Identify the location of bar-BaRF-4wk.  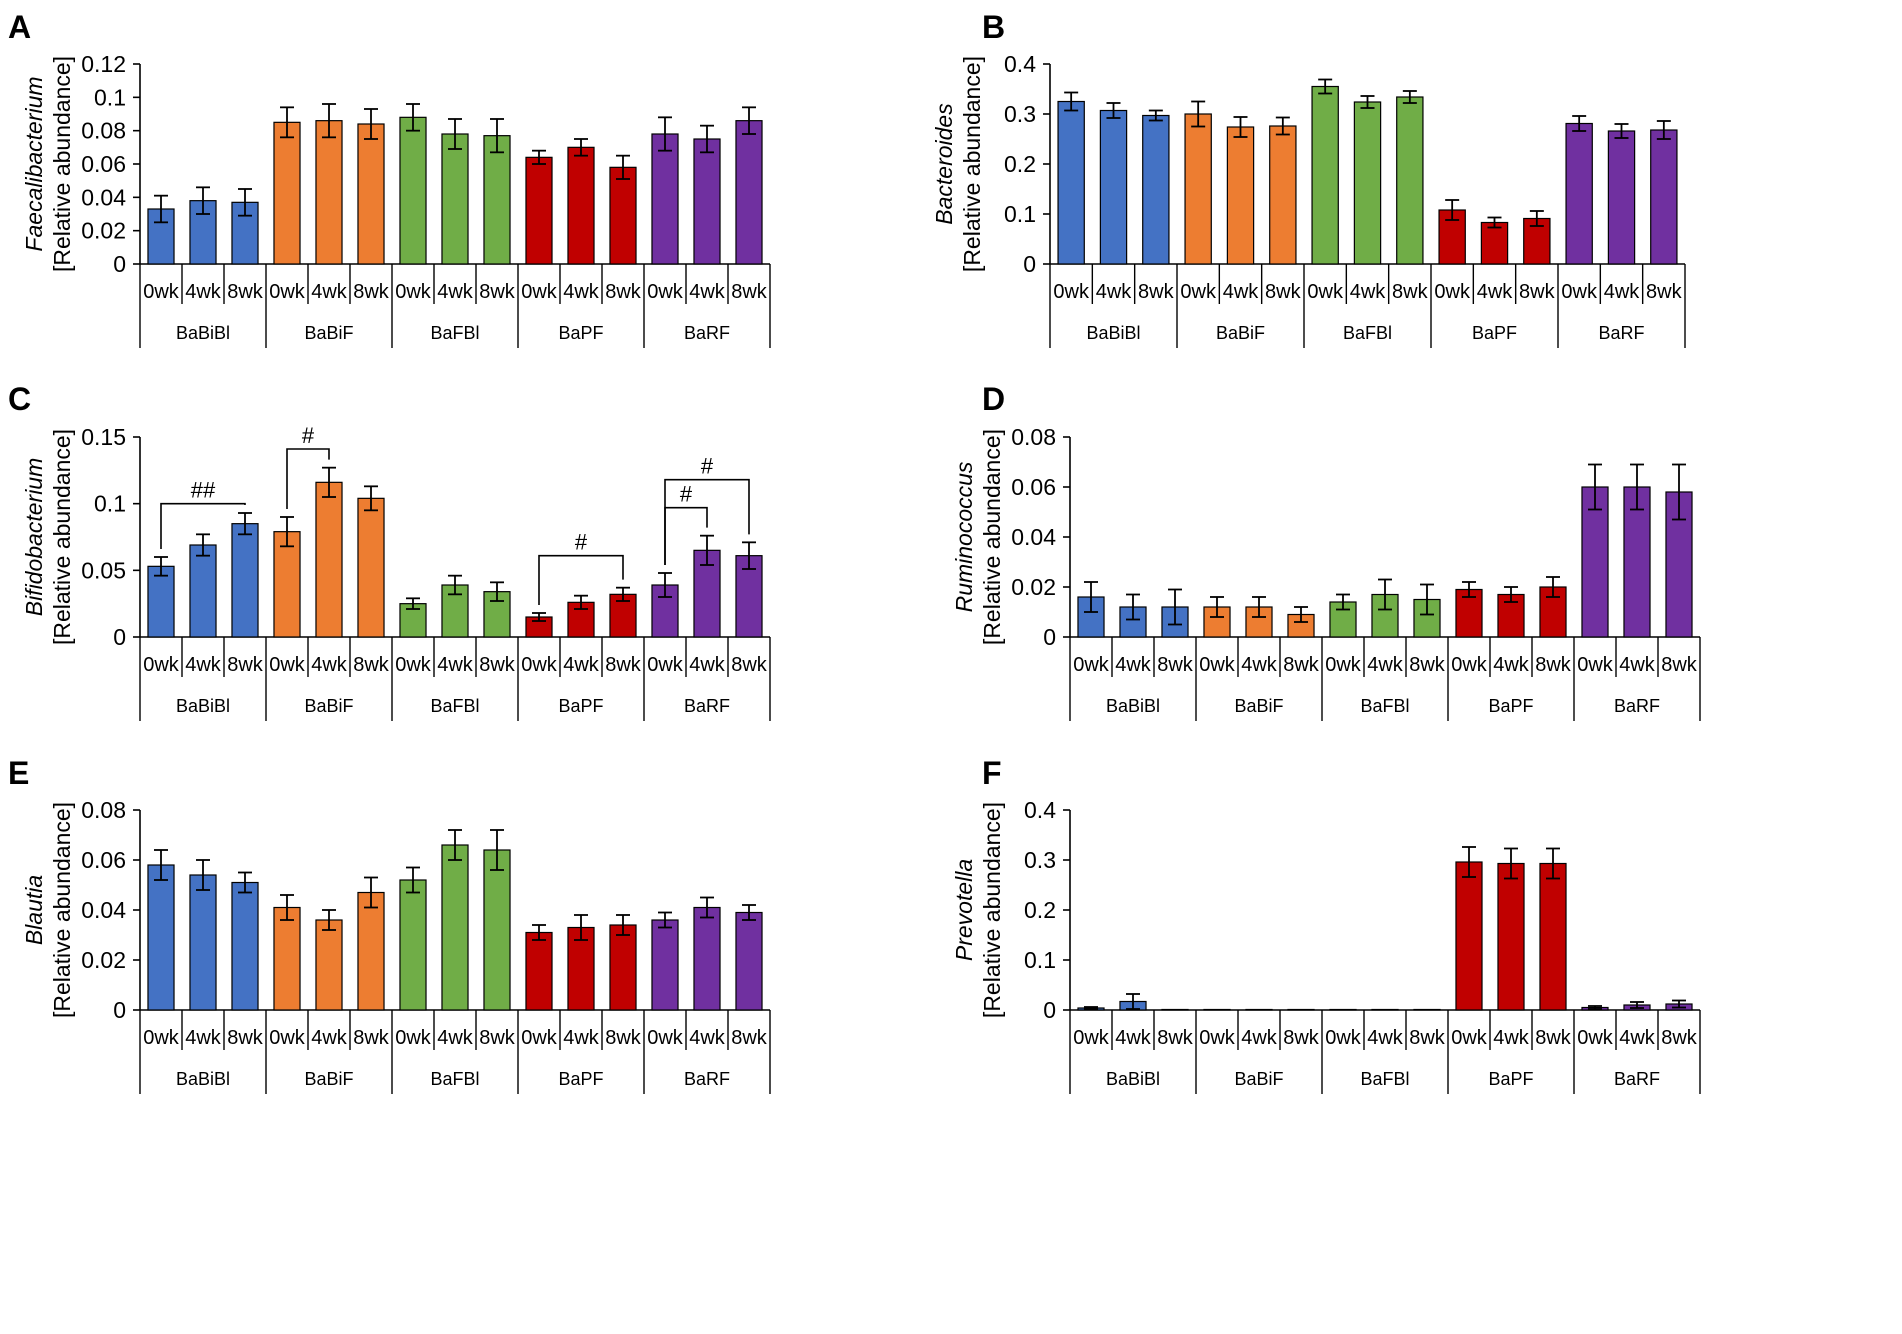
(1621, 197).